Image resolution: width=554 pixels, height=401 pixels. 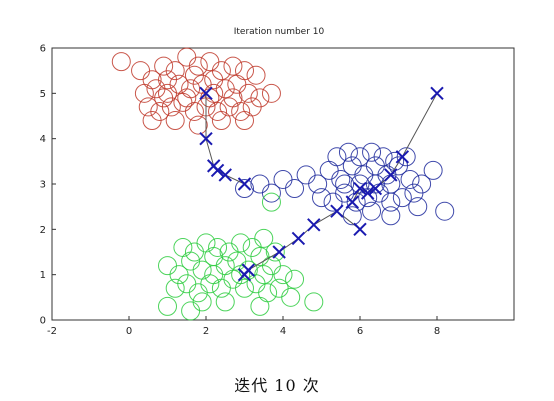 I want to click on x-tick-label: 0, so click(x=129, y=331).